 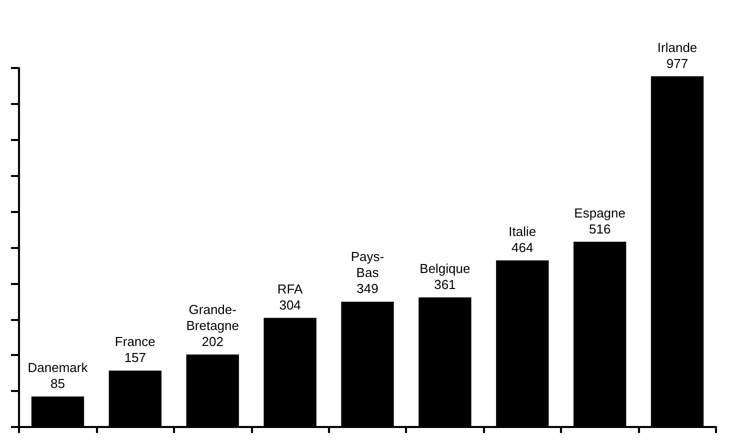 What do you see at coordinates (57, 383) in the screenshot?
I see `data-label: 85` at bounding box center [57, 383].